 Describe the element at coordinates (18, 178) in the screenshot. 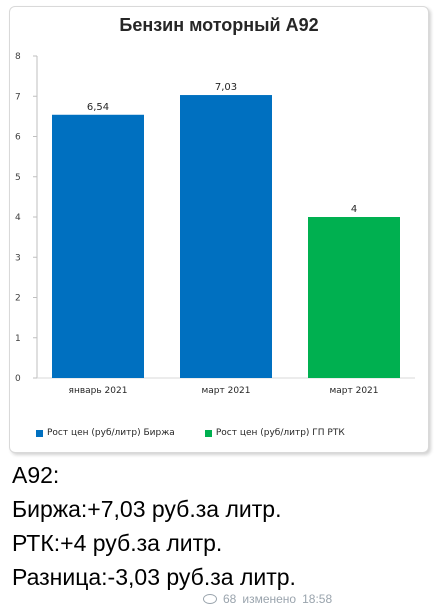

I see `y-tick-label: 5` at that location.